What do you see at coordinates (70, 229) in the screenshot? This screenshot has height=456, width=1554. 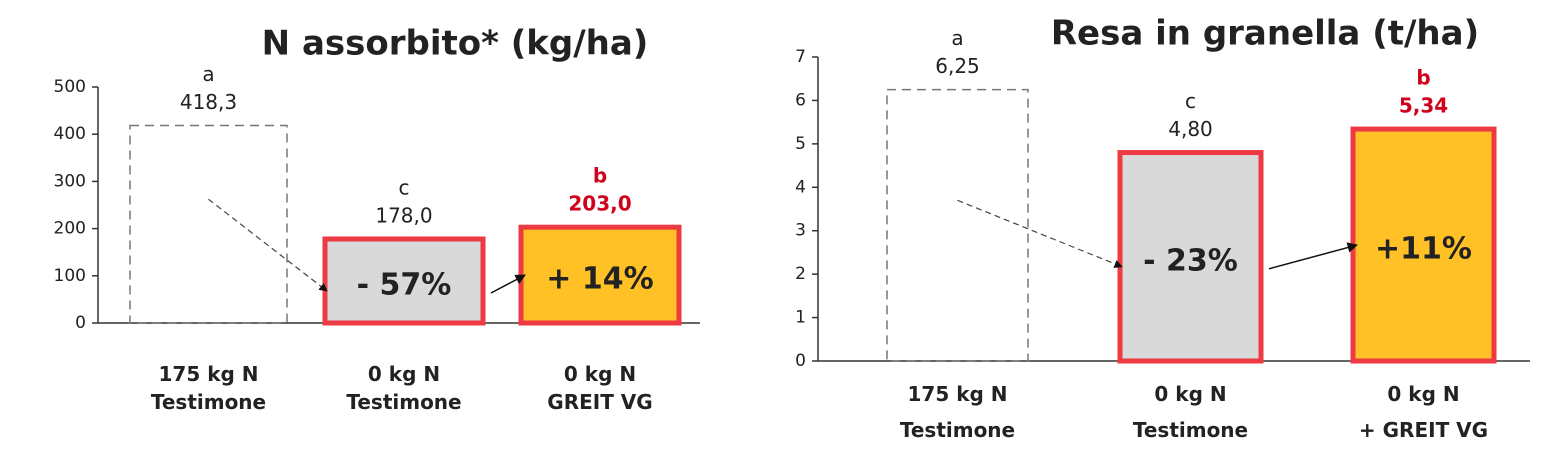 I see `y-tick-label: 200` at bounding box center [70, 229].